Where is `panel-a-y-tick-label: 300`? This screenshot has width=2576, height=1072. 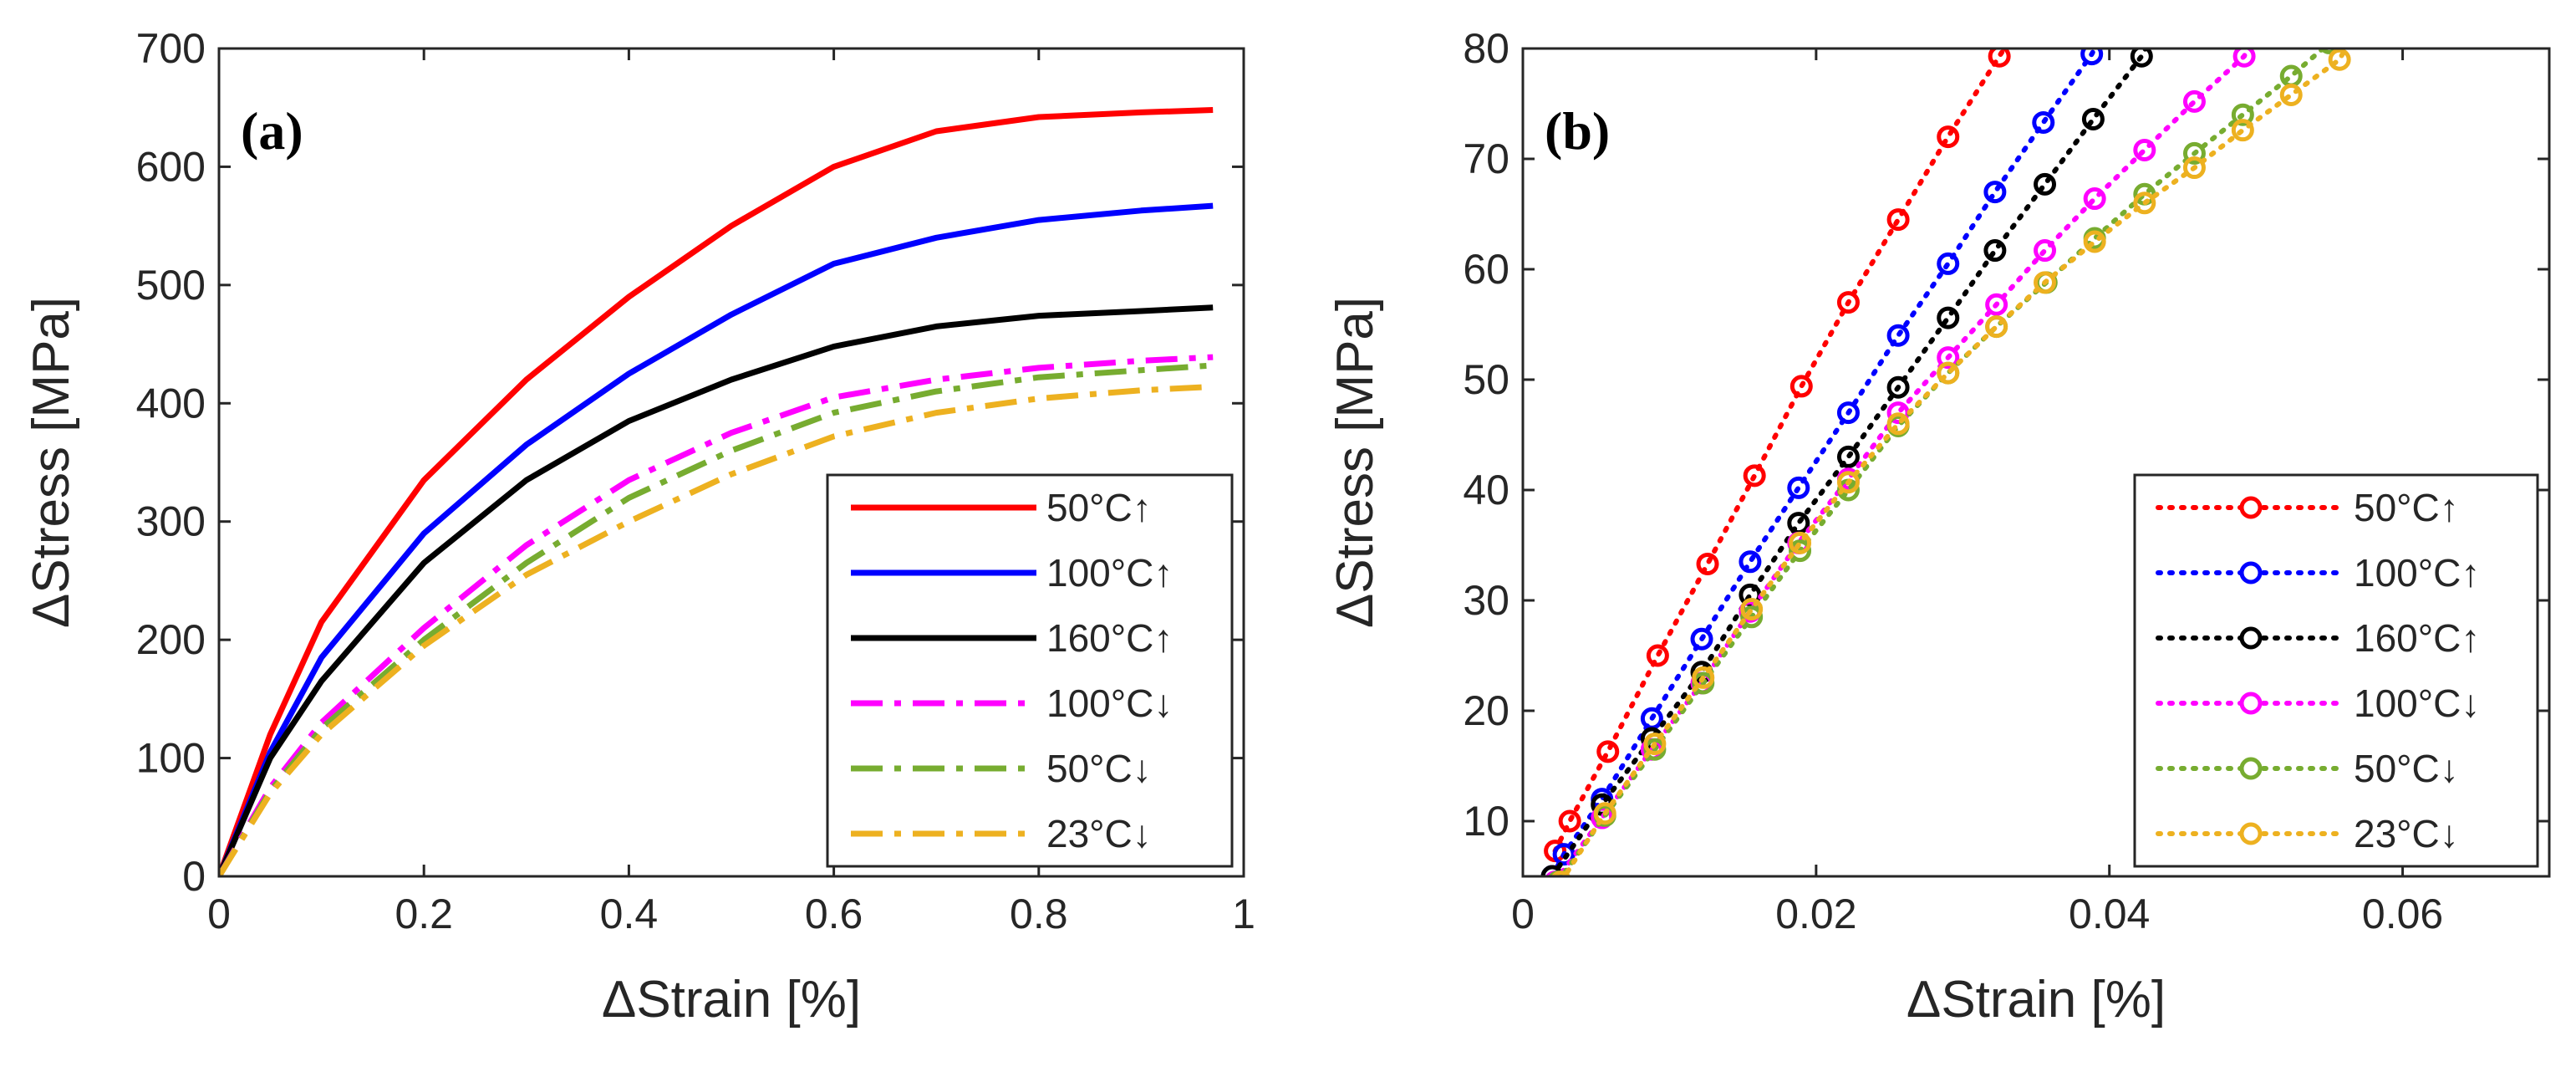
panel-a-y-tick-label: 300 is located at coordinates (171, 521).